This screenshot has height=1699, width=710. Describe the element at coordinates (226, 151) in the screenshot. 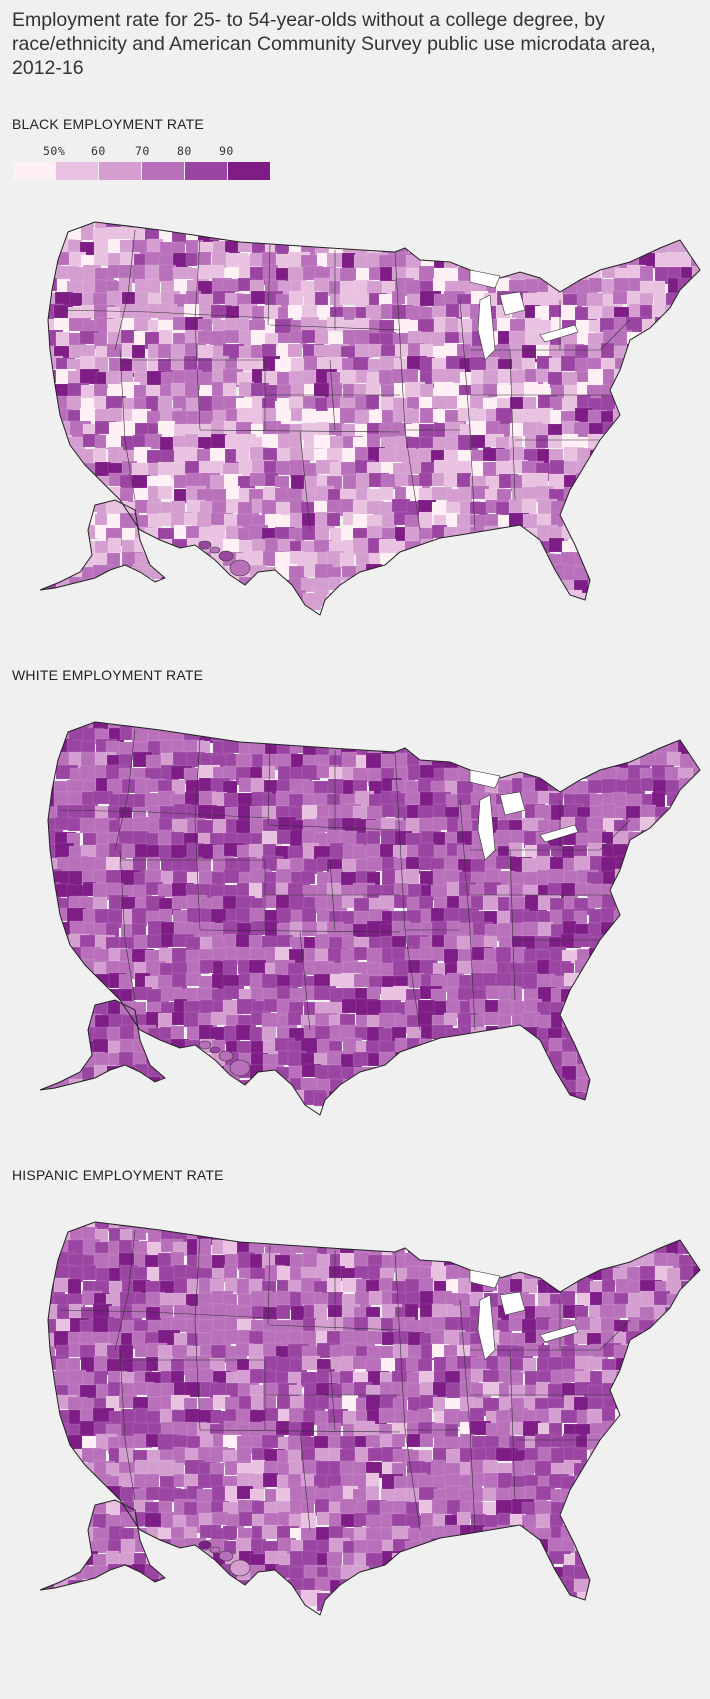

I see `legend-tick-90: 90` at that location.